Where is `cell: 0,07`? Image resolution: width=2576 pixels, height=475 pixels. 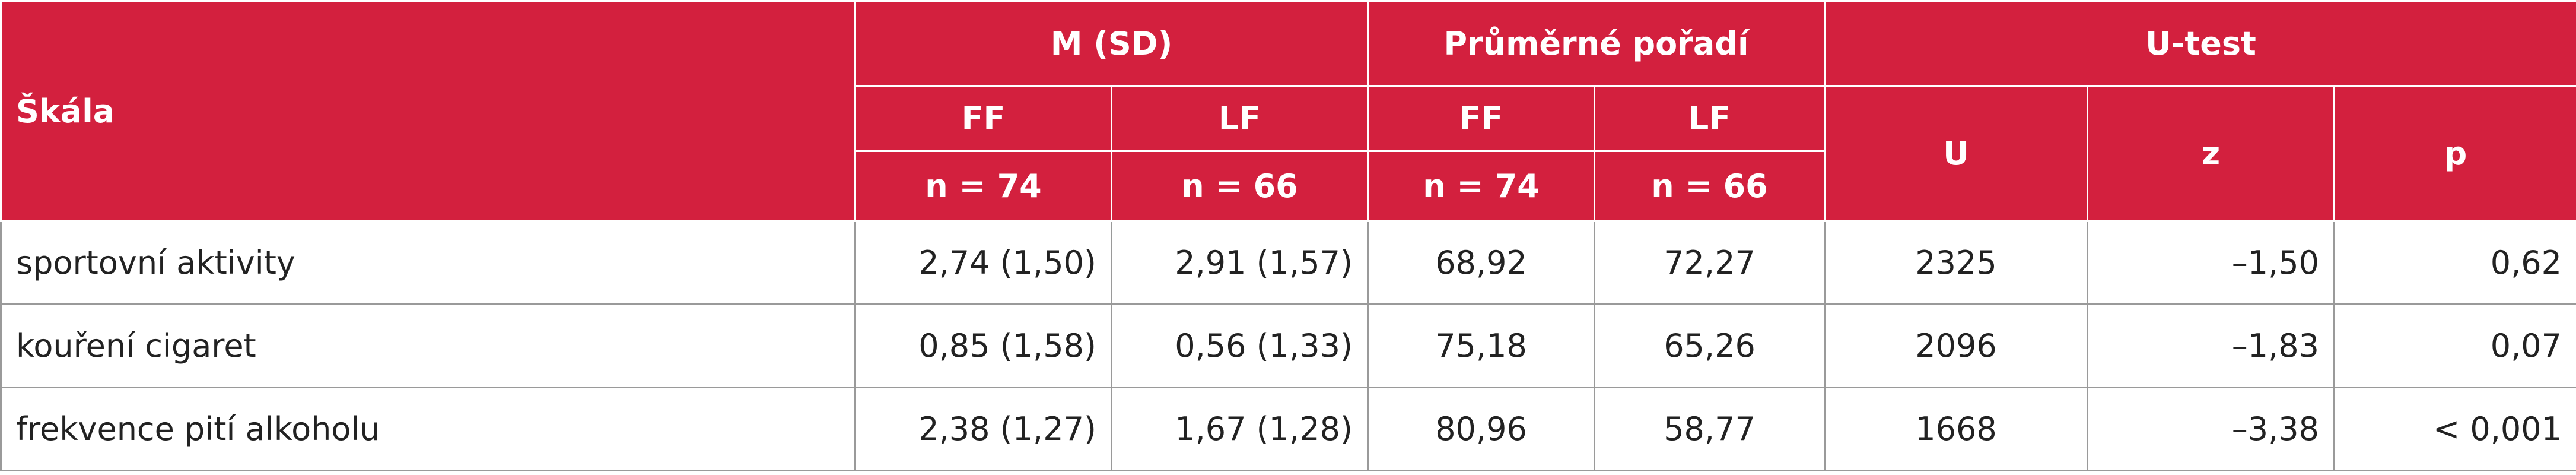
cell: 0,07 is located at coordinates (2454, 345).